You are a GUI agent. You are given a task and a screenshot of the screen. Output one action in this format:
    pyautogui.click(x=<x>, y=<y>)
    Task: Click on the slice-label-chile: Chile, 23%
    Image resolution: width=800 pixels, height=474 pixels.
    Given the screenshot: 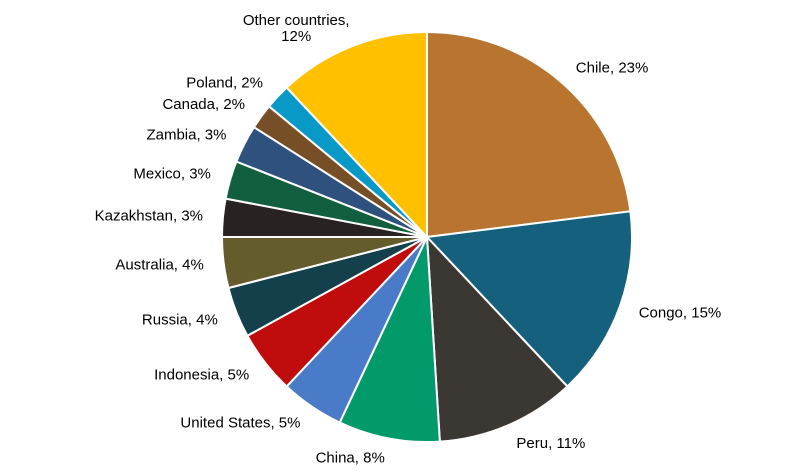 What is the action you would take?
    pyautogui.click(x=612, y=68)
    